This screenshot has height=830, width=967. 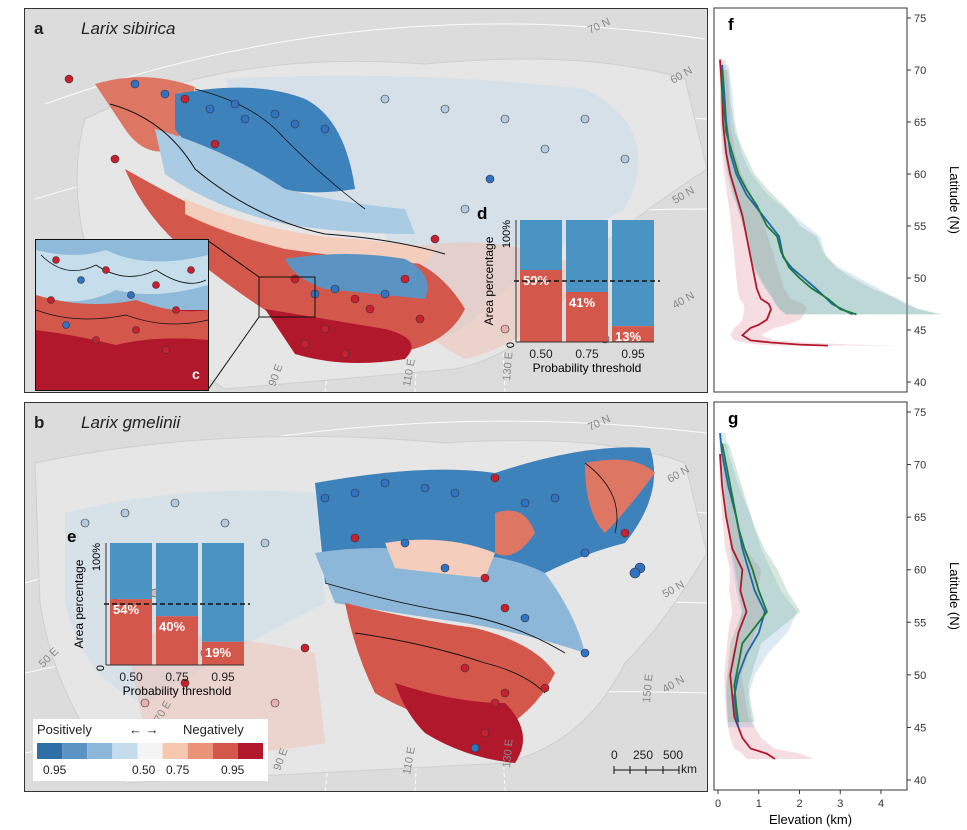 What do you see at coordinates (673, 755) in the screenshot?
I see `scale-tick-label: 500` at bounding box center [673, 755].